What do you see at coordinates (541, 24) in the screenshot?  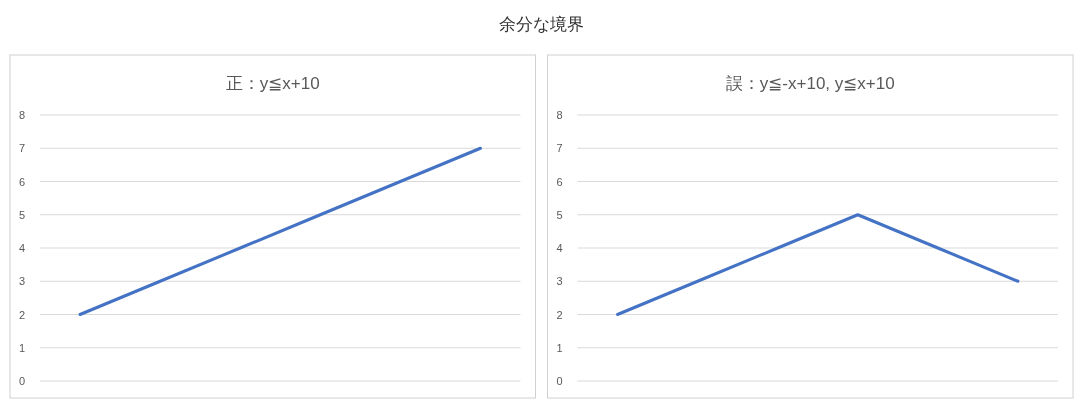 I see `text: 余分な境界` at bounding box center [541, 24].